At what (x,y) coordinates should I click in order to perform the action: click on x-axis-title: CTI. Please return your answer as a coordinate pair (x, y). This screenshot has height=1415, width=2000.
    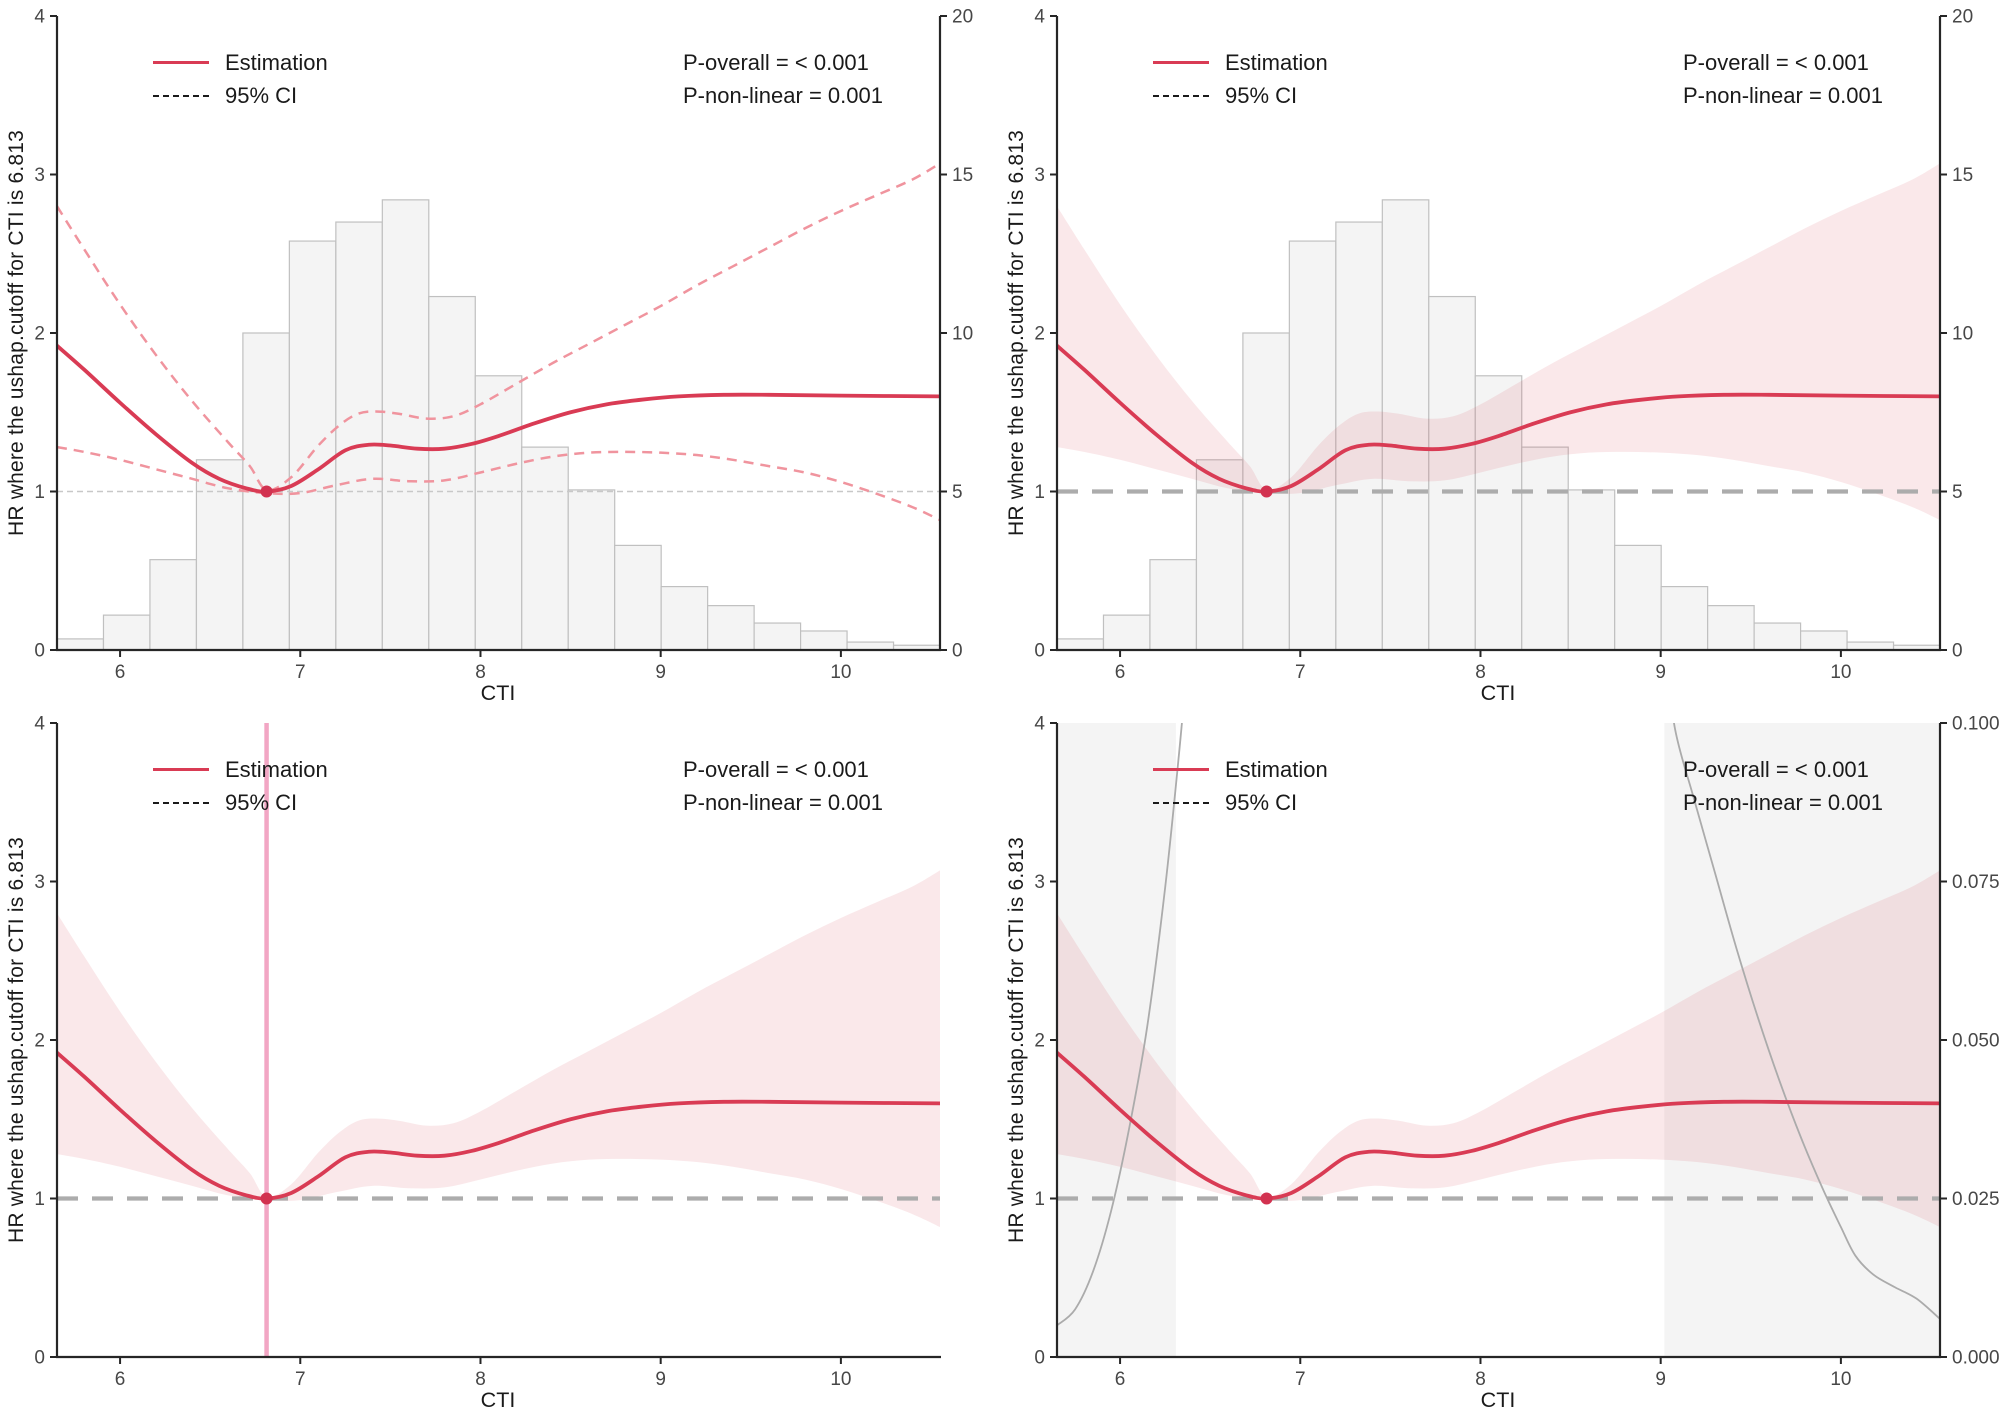
    Looking at the image, I should click on (498, 1400).